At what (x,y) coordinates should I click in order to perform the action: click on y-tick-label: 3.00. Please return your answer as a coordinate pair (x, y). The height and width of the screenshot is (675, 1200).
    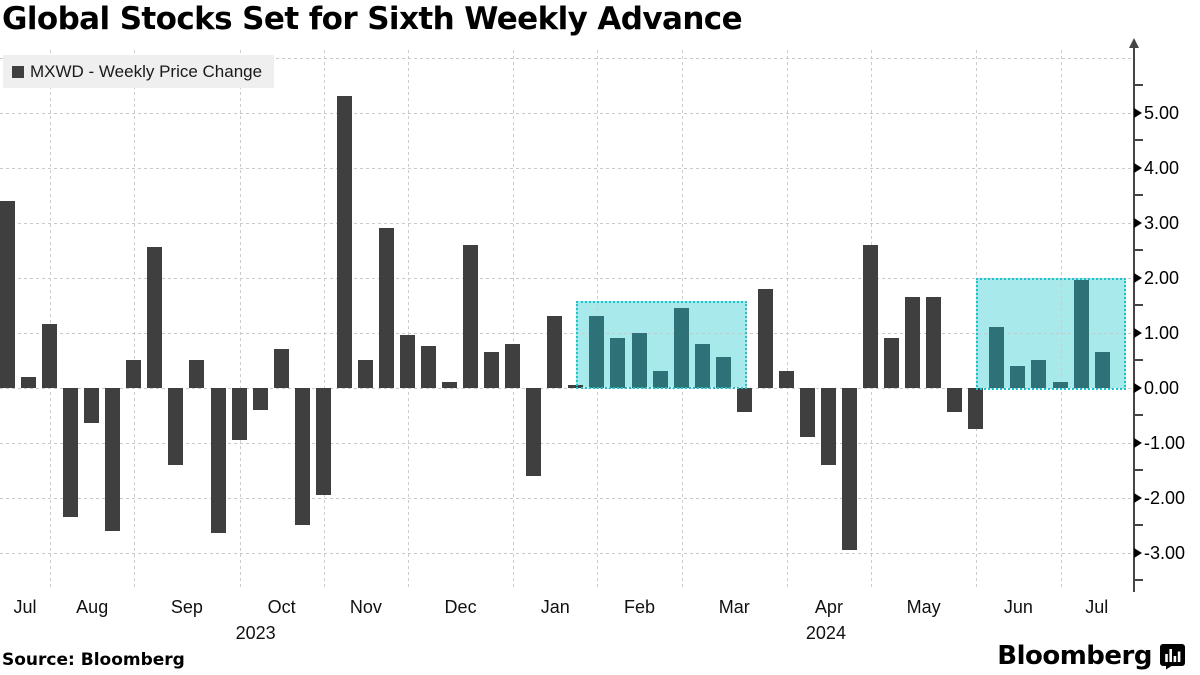
    Looking at the image, I should click on (1162, 222).